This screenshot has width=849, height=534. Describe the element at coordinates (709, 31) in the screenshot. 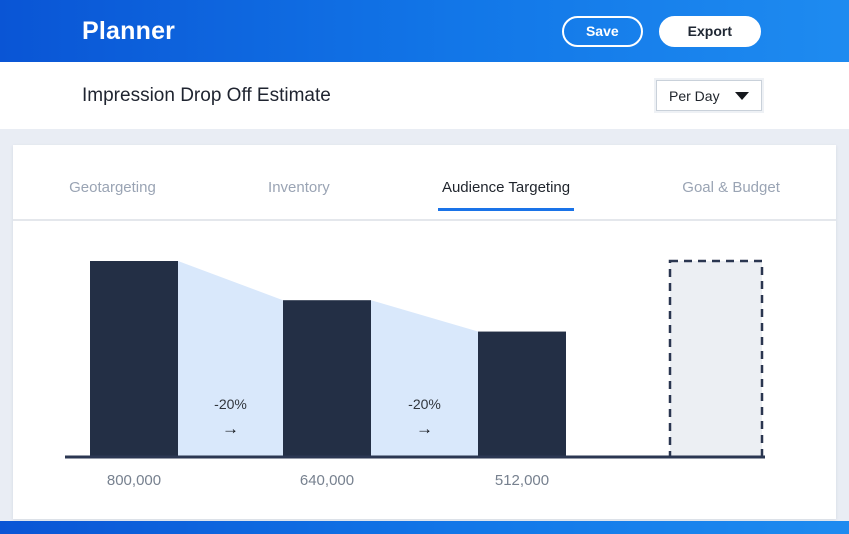

I see `export-button: Export` at that location.